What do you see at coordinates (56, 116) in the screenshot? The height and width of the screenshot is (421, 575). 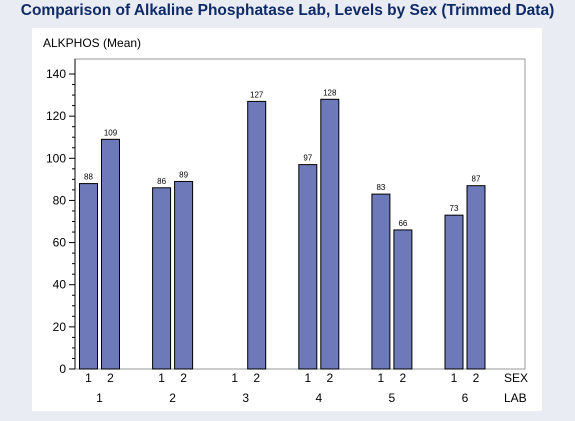 I see `y-tick-label: 120` at bounding box center [56, 116].